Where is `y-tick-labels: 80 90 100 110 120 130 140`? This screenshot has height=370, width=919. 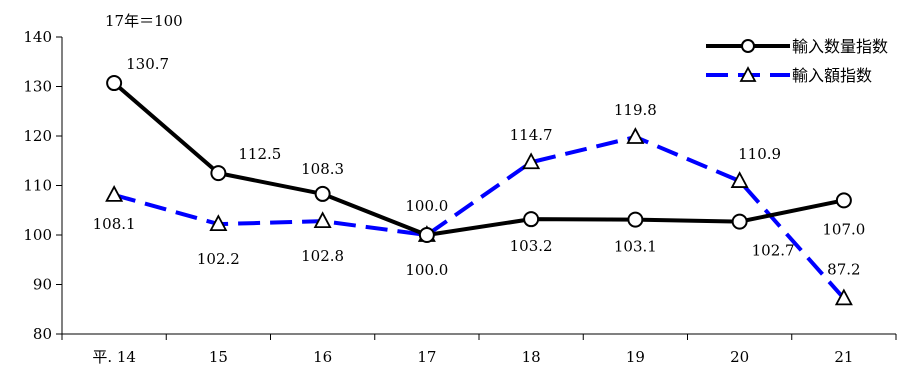 y-tick-labels: 80 90 100 110 120 130 140 is located at coordinates (37, 185).